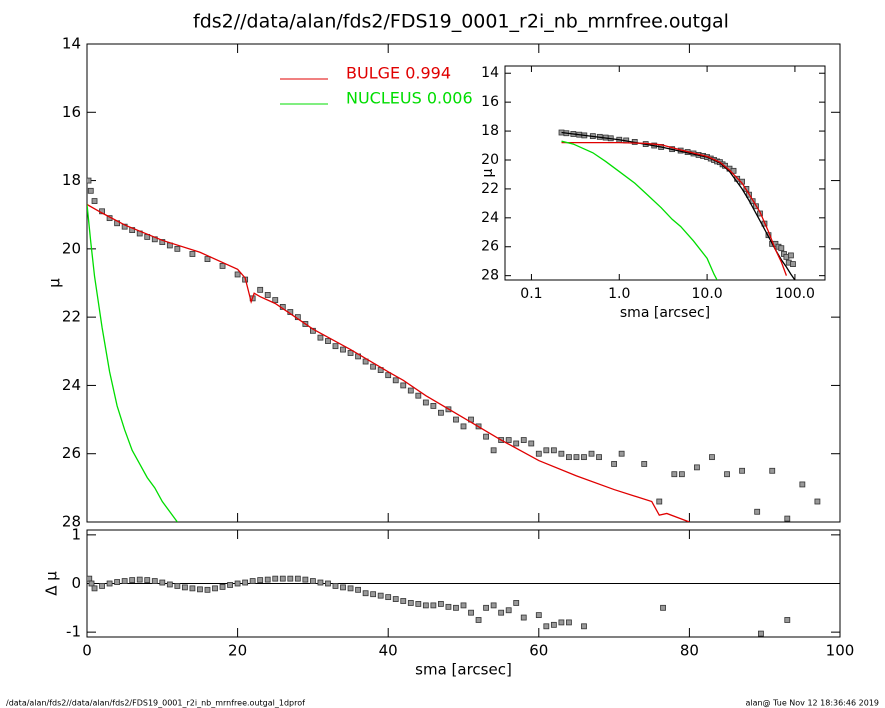 The image size is (885, 708). What do you see at coordinates (795, 294) in the screenshot?
I see `x-tick-label: 100.0` at bounding box center [795, 294].